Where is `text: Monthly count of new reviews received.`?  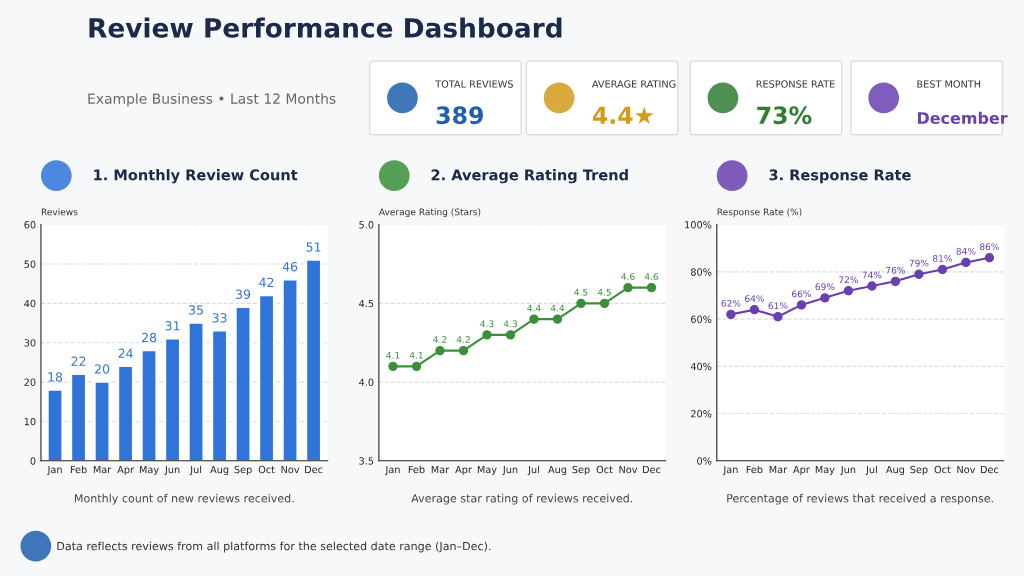
text: Monthly count of new reviews received. is located at coordinates (184, 499).